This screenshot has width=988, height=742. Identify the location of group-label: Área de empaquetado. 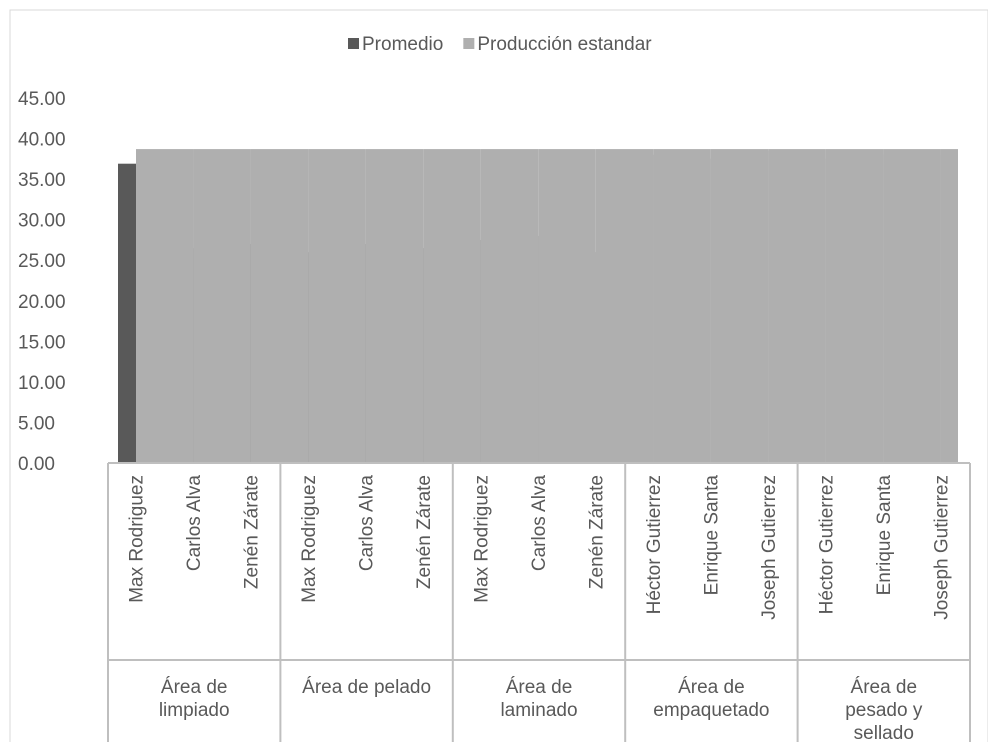
(711, 699).